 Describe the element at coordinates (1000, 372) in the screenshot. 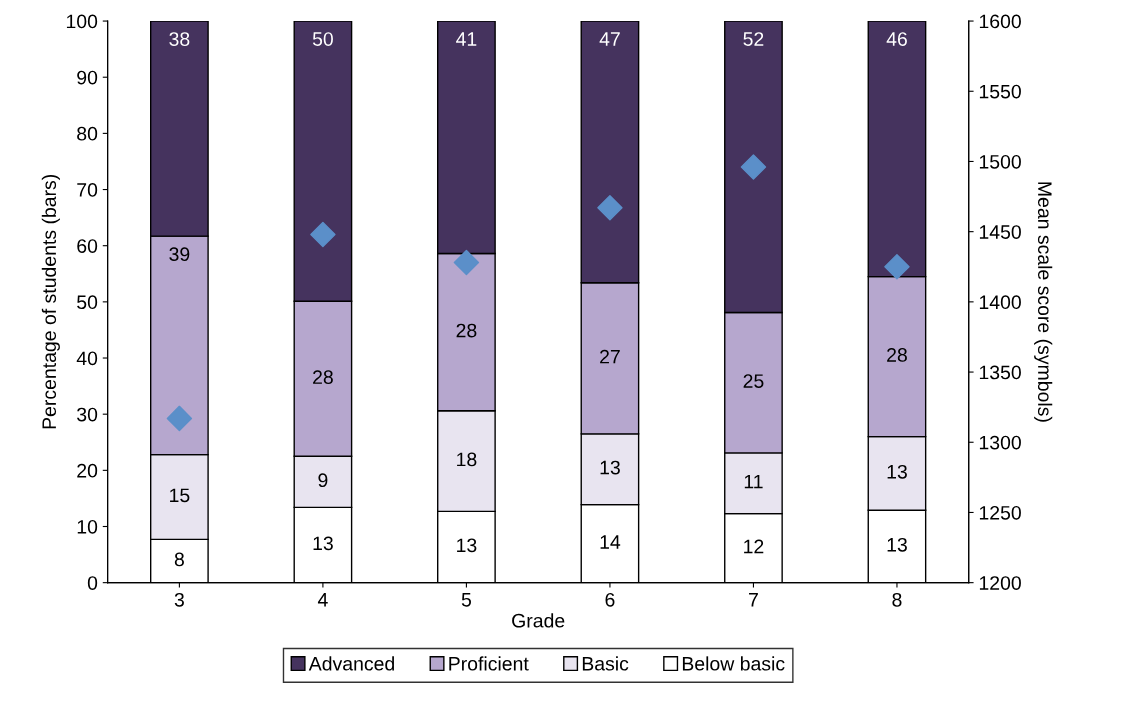

I see `y2-tick-label: 1350` at that location.